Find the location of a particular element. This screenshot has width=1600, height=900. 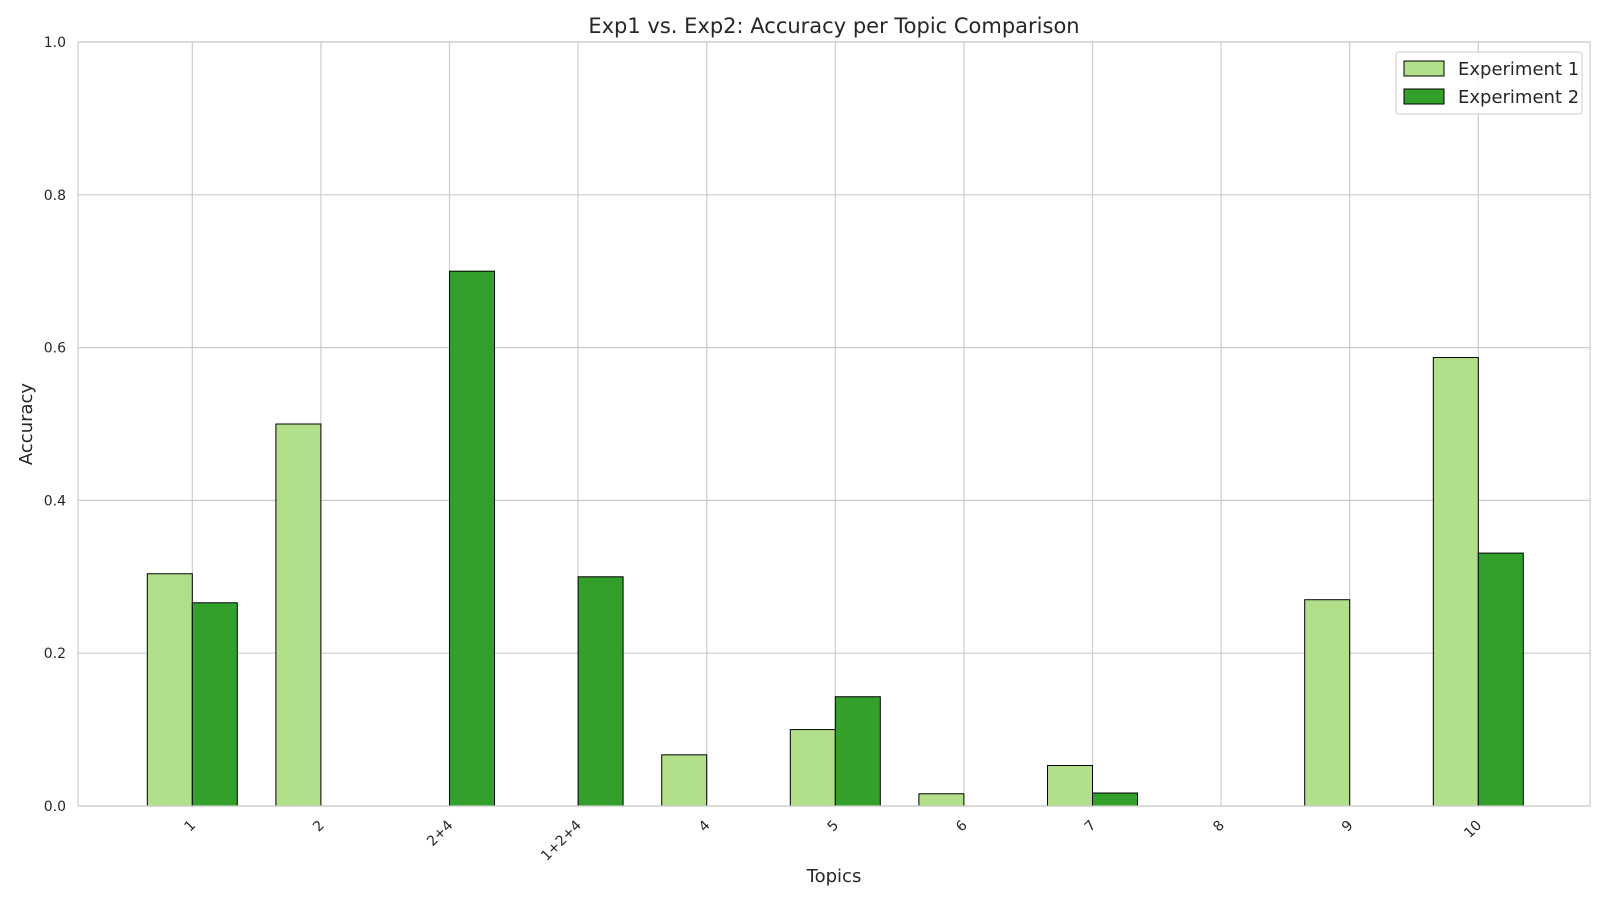

y-tick-label: 0.4 is located at coordinates (55, 501).